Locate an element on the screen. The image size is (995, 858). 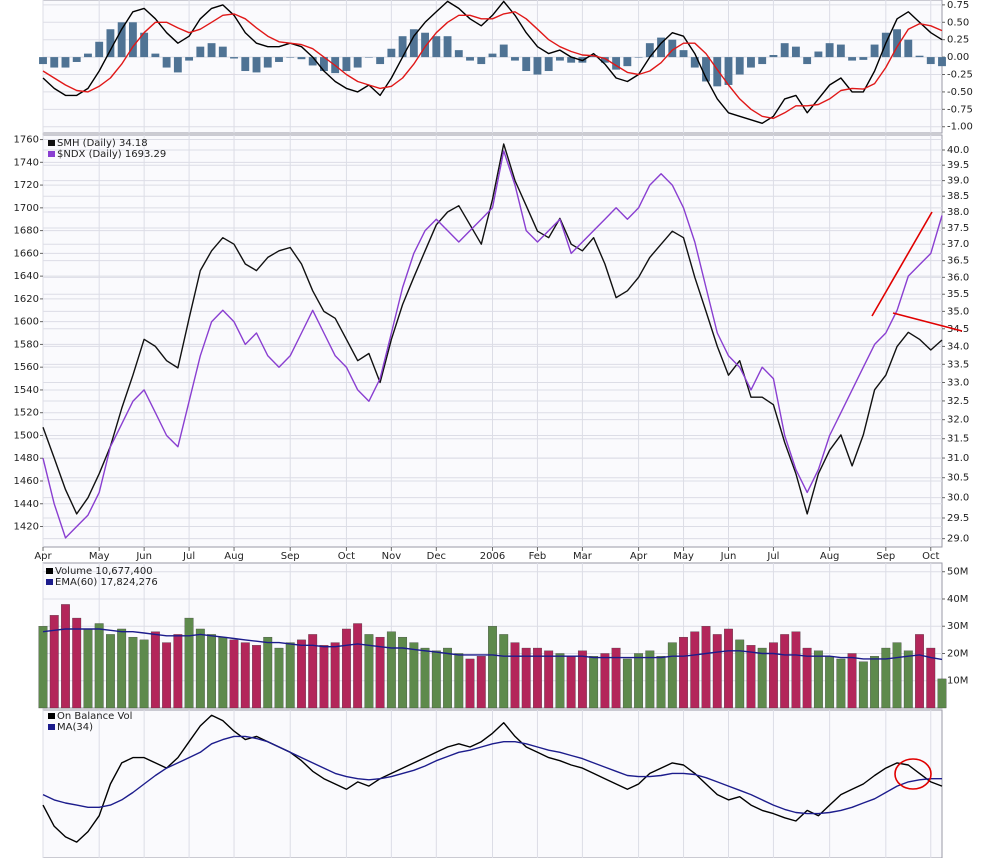
y-tick-label: 1480 is located at coordinates (26, 458).